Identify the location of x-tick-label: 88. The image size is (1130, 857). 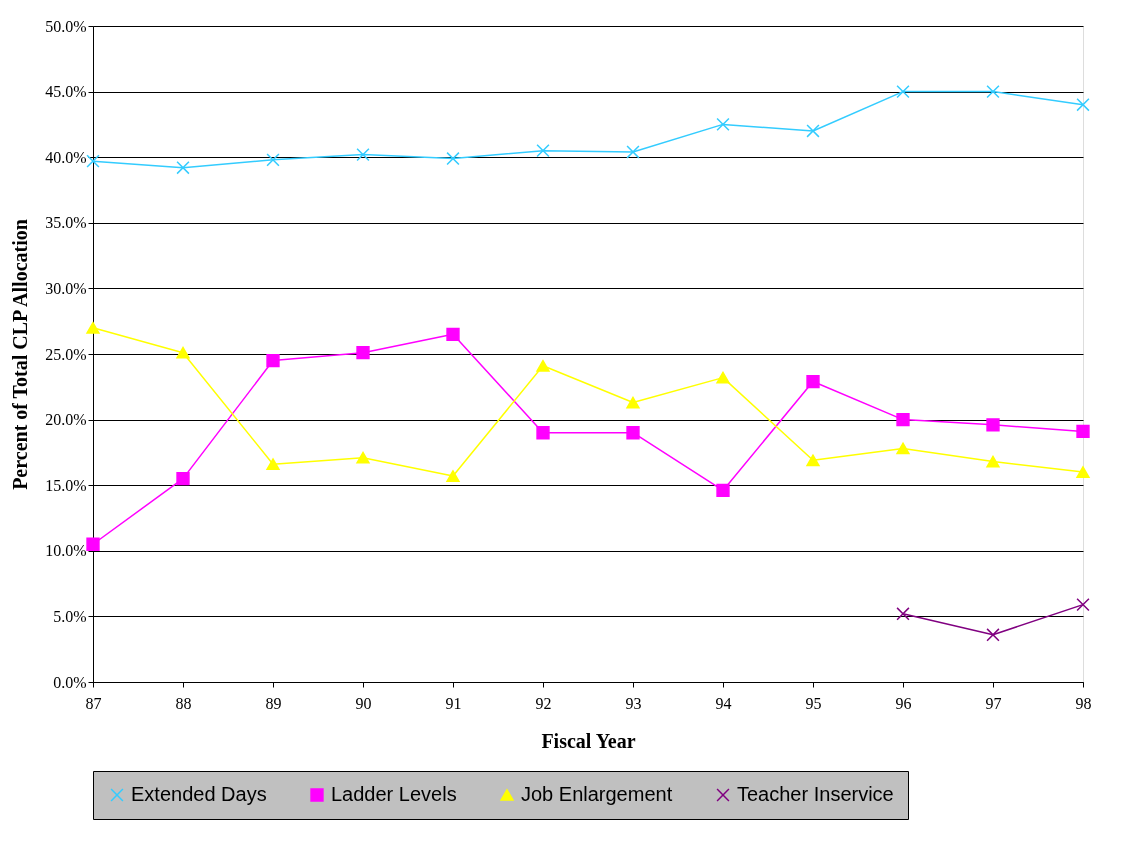
(183, 703).